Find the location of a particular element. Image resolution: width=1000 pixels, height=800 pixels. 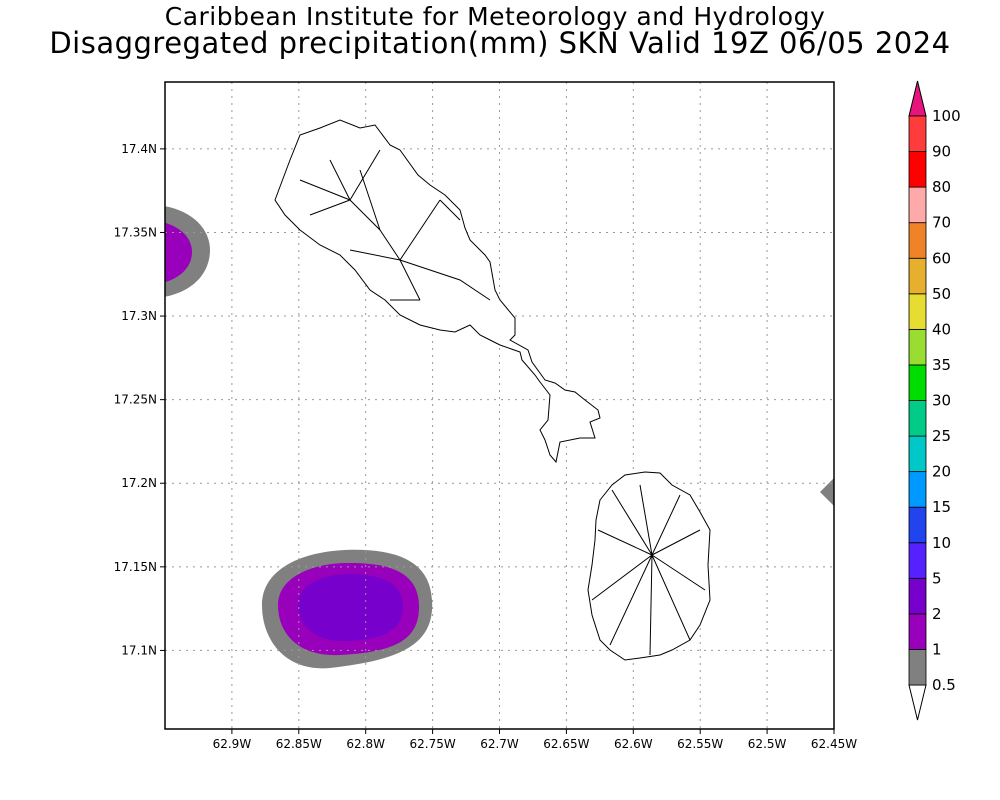

x-tick-label: 62.85W is located at coordinates (299, 744).